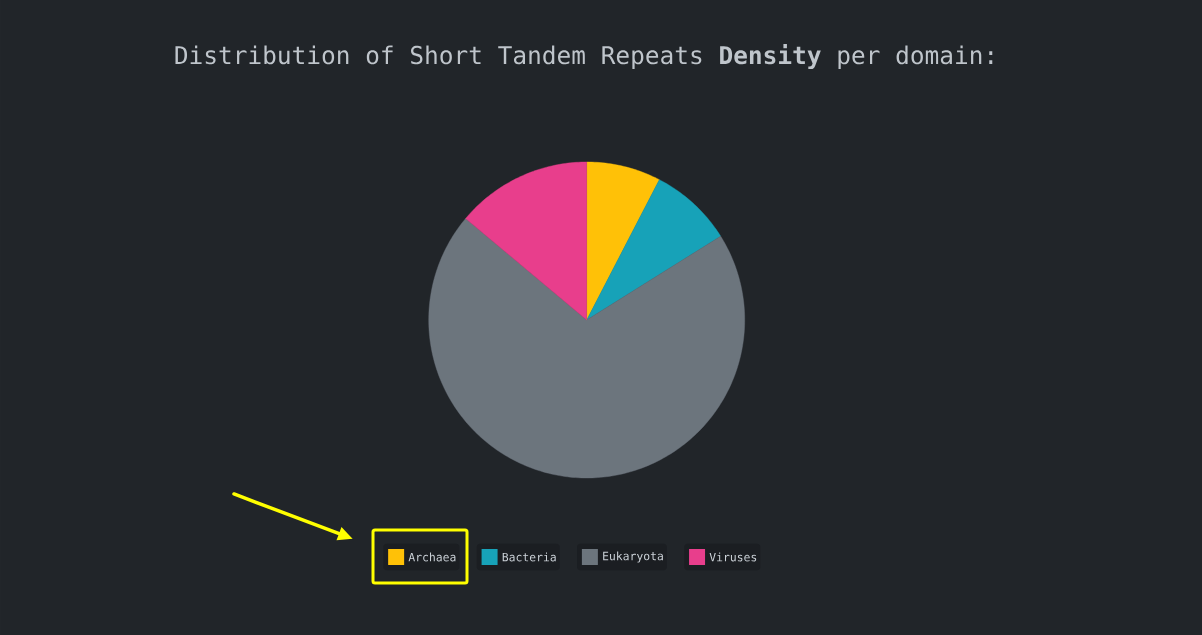  Describe the element at coordinates (633, 557) in the screenshot. I see `legend-label: Eukaryota` at that location.